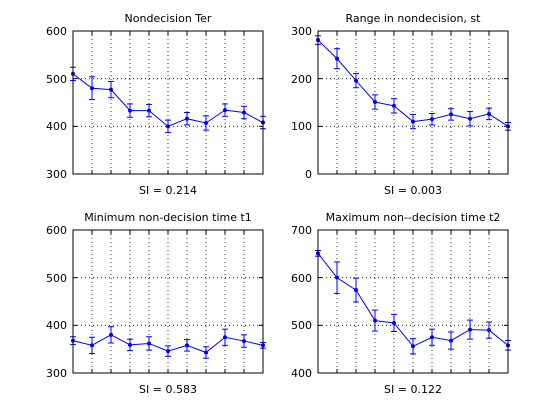  Describe the element at coordinates (168, 389) in the screenshot. I see `x-axis-label: SI = 0.583` at that location.